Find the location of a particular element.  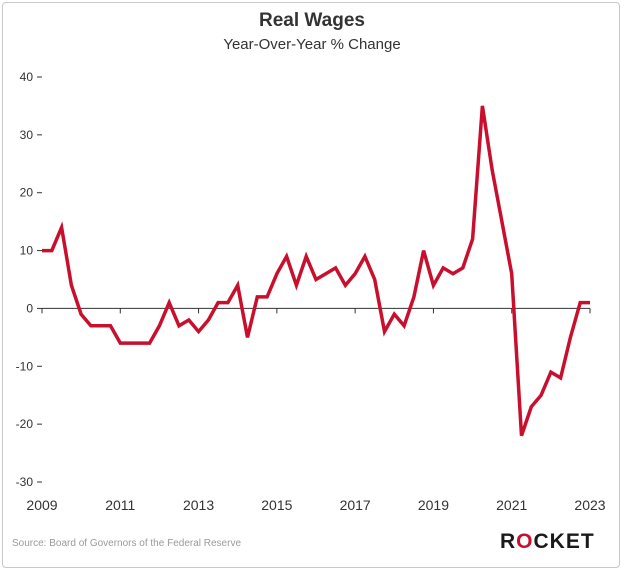

y-tick-label: 0 is located at coordinates (29, 308).